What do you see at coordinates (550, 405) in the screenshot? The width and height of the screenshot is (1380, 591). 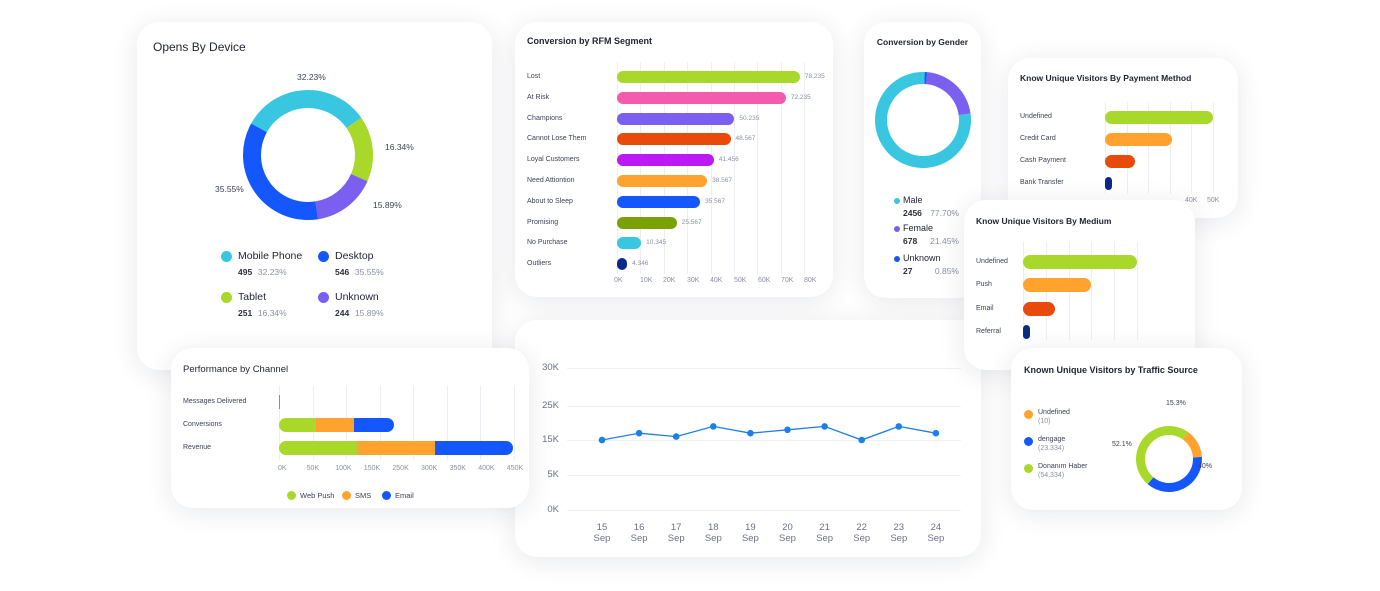 I see `y-tick-label: 25K` at bounding box center [550, 405].